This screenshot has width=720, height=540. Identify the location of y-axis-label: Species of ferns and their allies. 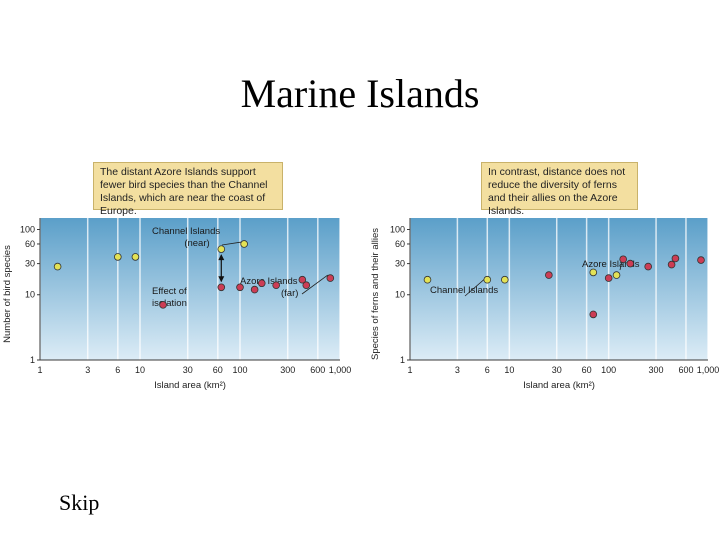
(375, 294).